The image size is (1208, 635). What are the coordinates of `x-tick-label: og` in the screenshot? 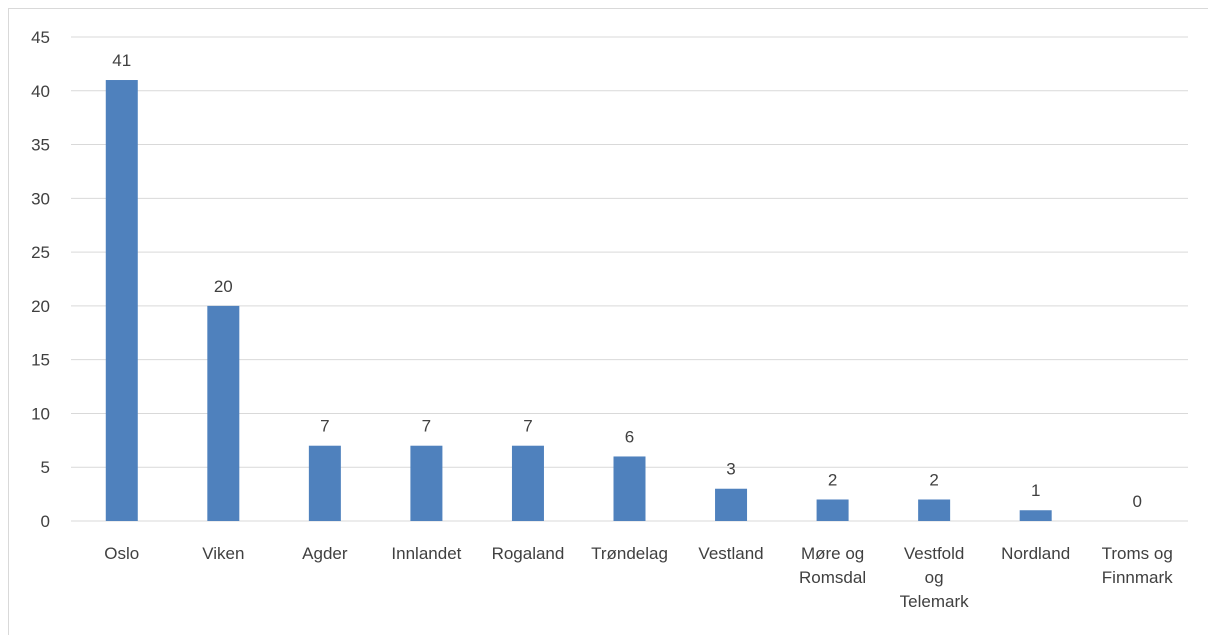 It's located at (934, 577).